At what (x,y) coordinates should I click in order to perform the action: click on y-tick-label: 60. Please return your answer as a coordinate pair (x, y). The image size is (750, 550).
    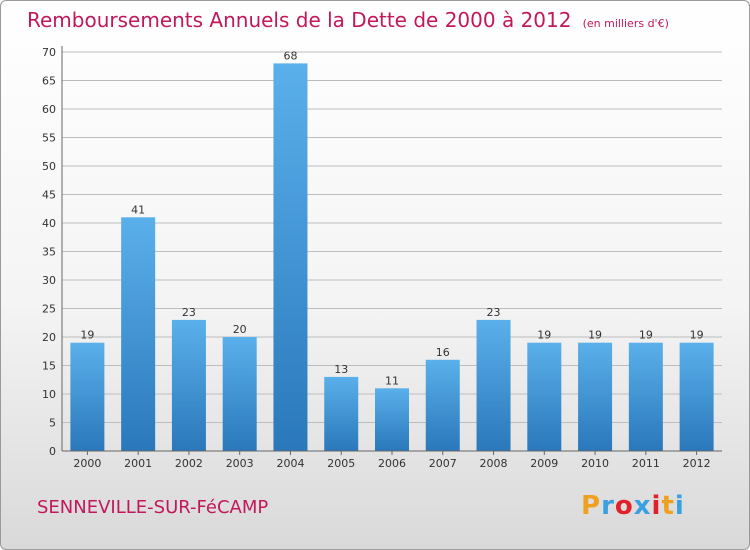
    Looking at the image, I should click on (49, 109).